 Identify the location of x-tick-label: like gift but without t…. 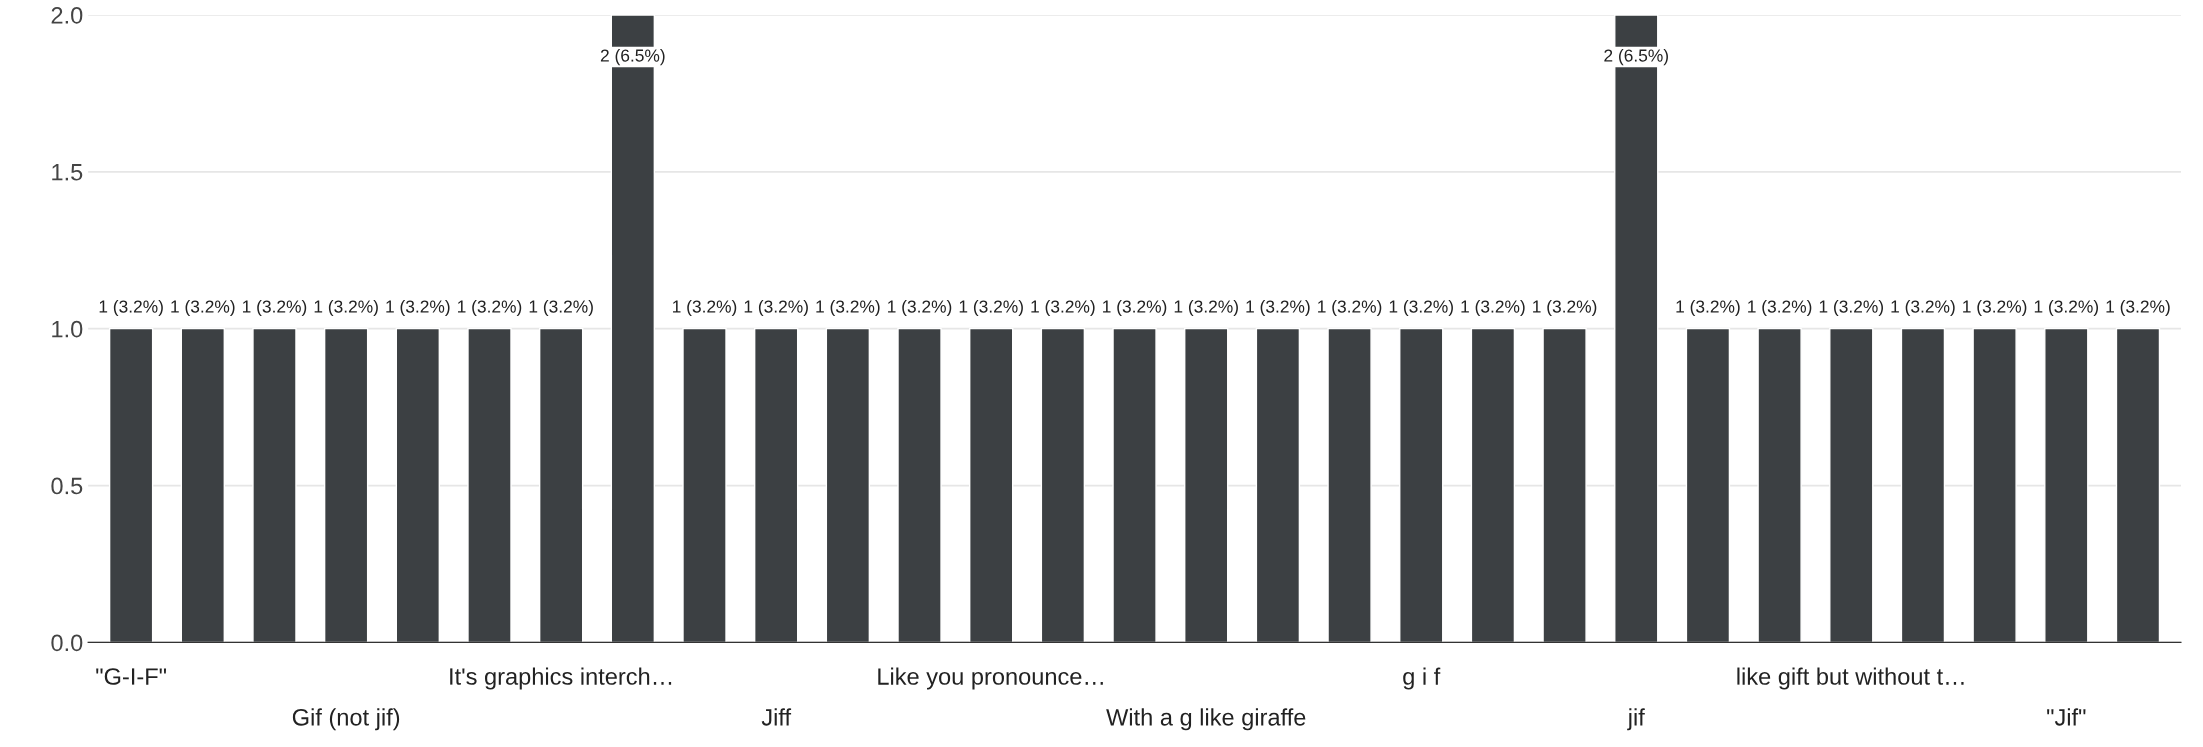
(1850, 678).